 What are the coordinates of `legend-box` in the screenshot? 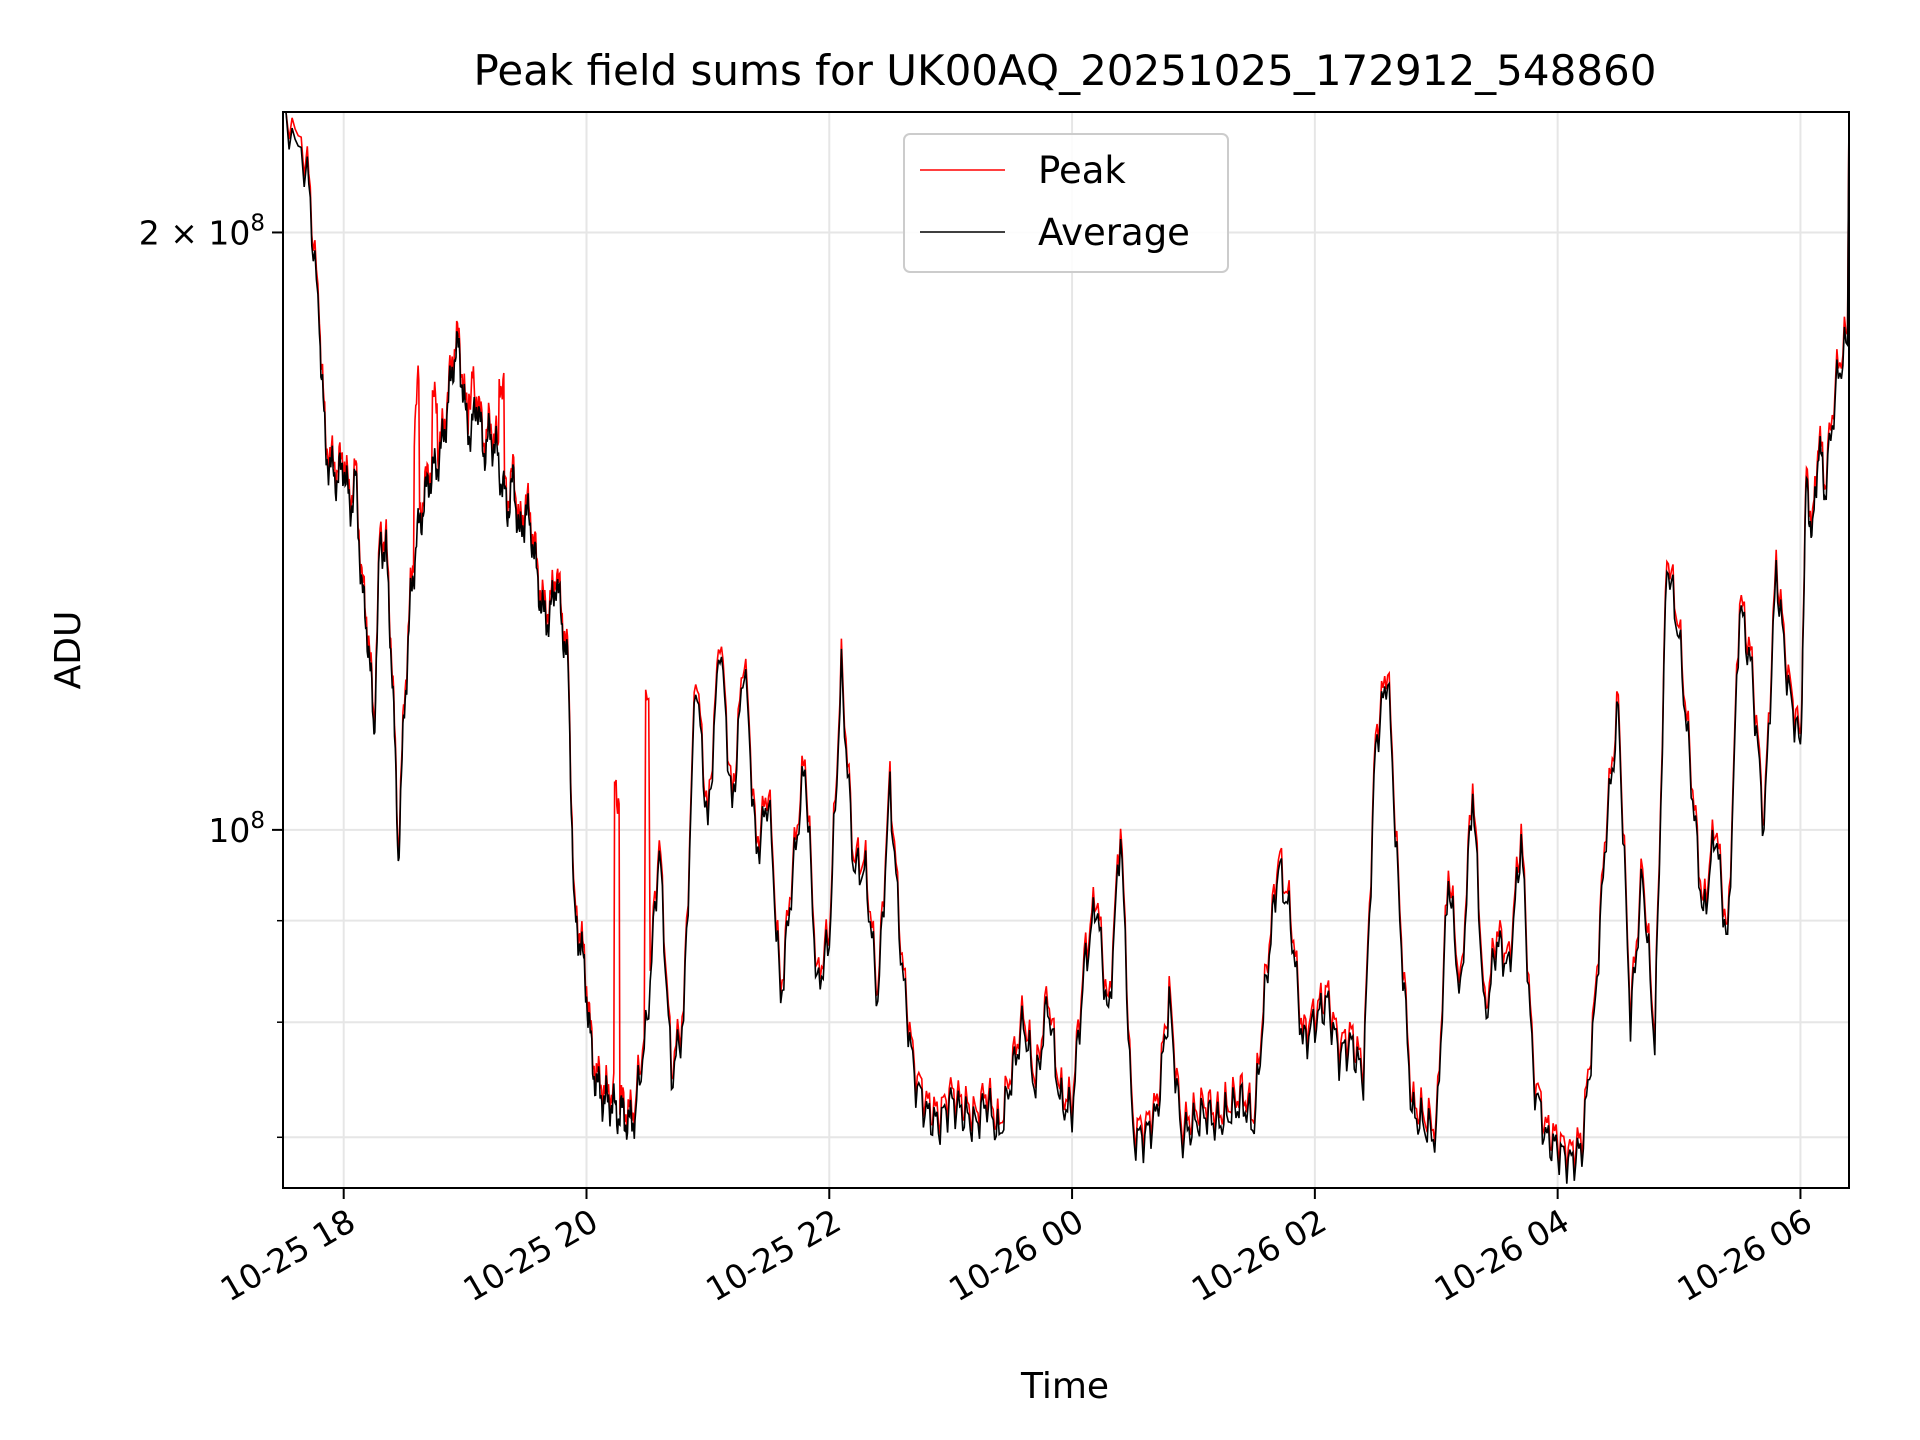 It's located at (1066, 203).